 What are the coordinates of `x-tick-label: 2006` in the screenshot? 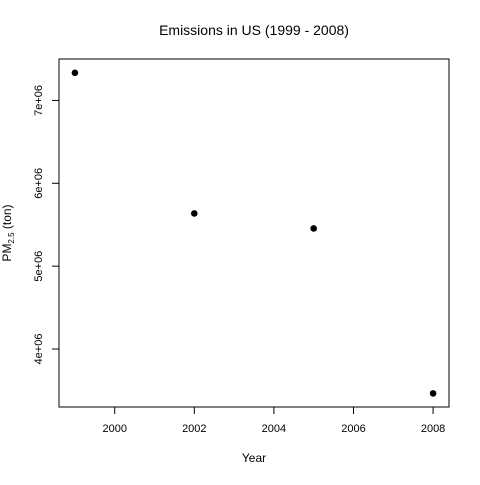 It's located at (353, 429).